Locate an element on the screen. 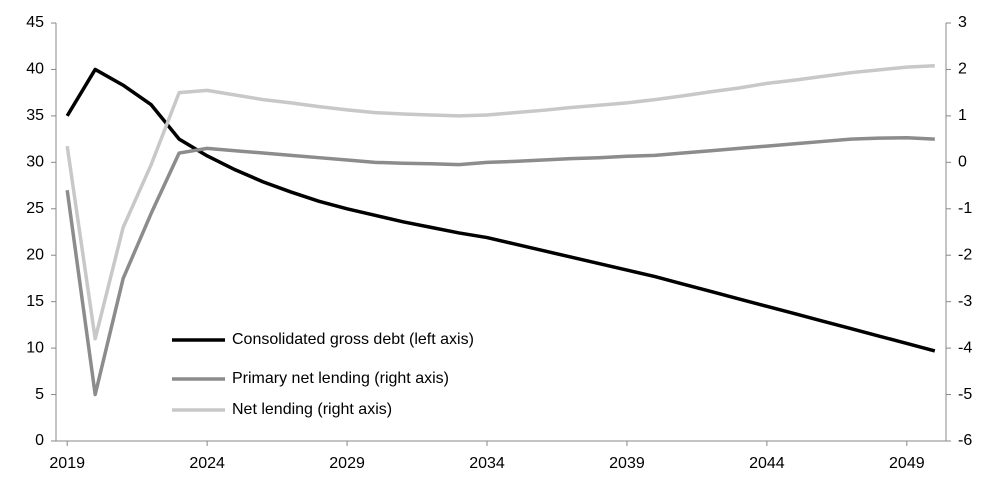 The image size is (992, 481). x-tick-label: 2034 is located at coordinates (487, 463).